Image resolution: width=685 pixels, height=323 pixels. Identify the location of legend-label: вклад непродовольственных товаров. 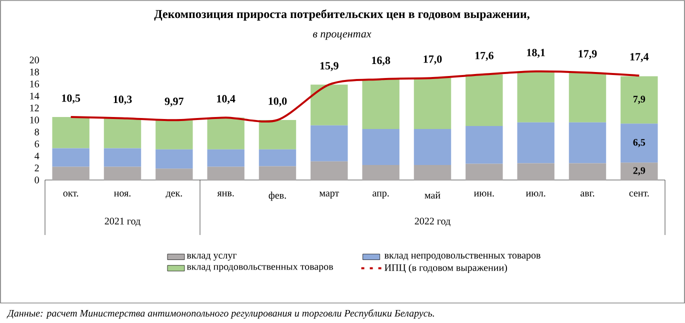
(462, 257).